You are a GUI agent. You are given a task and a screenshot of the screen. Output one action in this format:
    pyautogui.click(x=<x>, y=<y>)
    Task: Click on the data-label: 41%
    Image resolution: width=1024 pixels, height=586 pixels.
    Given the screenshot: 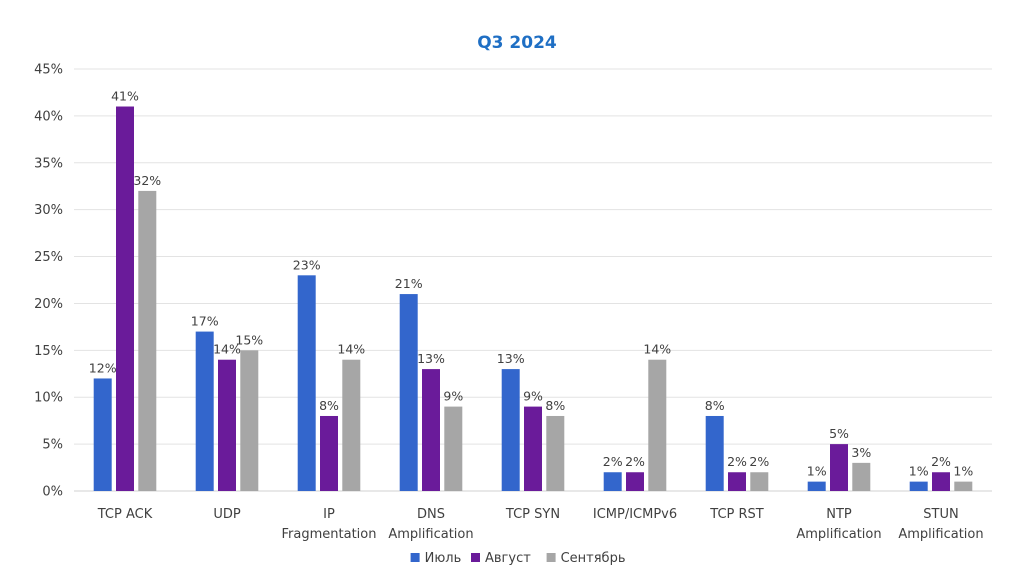 What is the action you would take?
    pyautogui.click(x=125, y=96)
    